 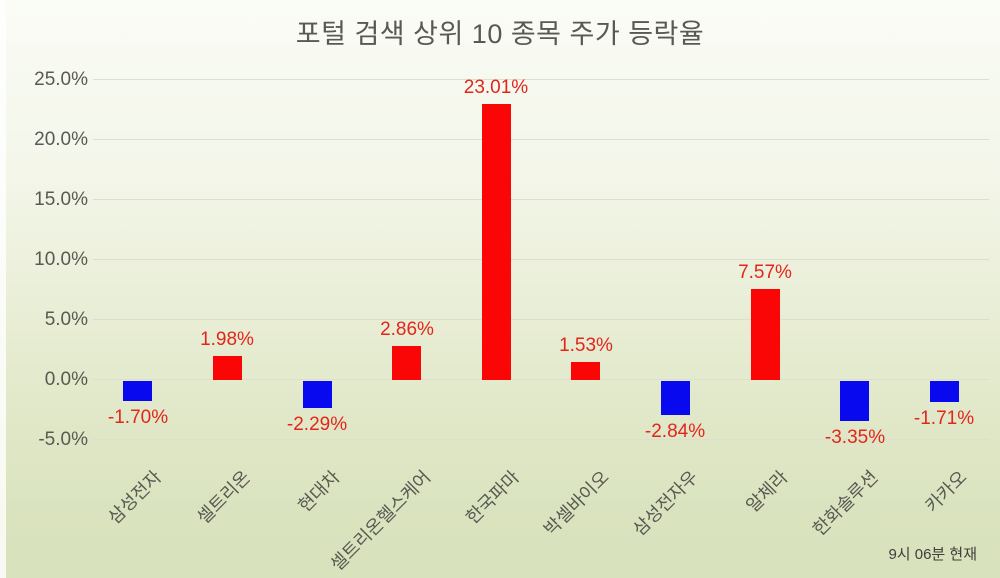 I want to click on y-tick-label: 10.0%, so click(x=61, y=259).